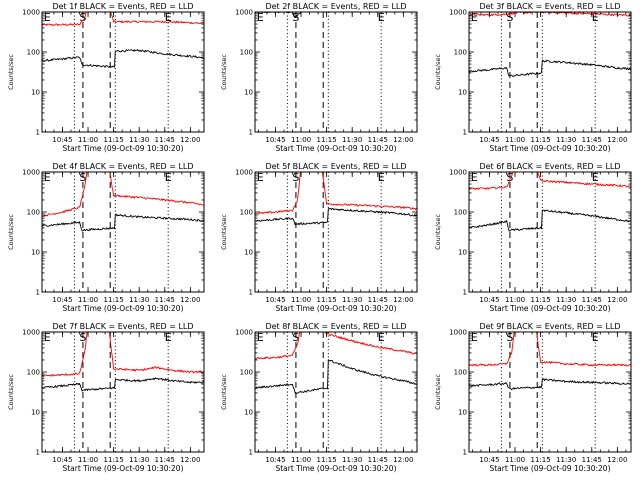 This screenshot has width=640, height=480. I want to click on panel-title: Det 4f BLACK = Events, RED = LLD, so click(122, 166).